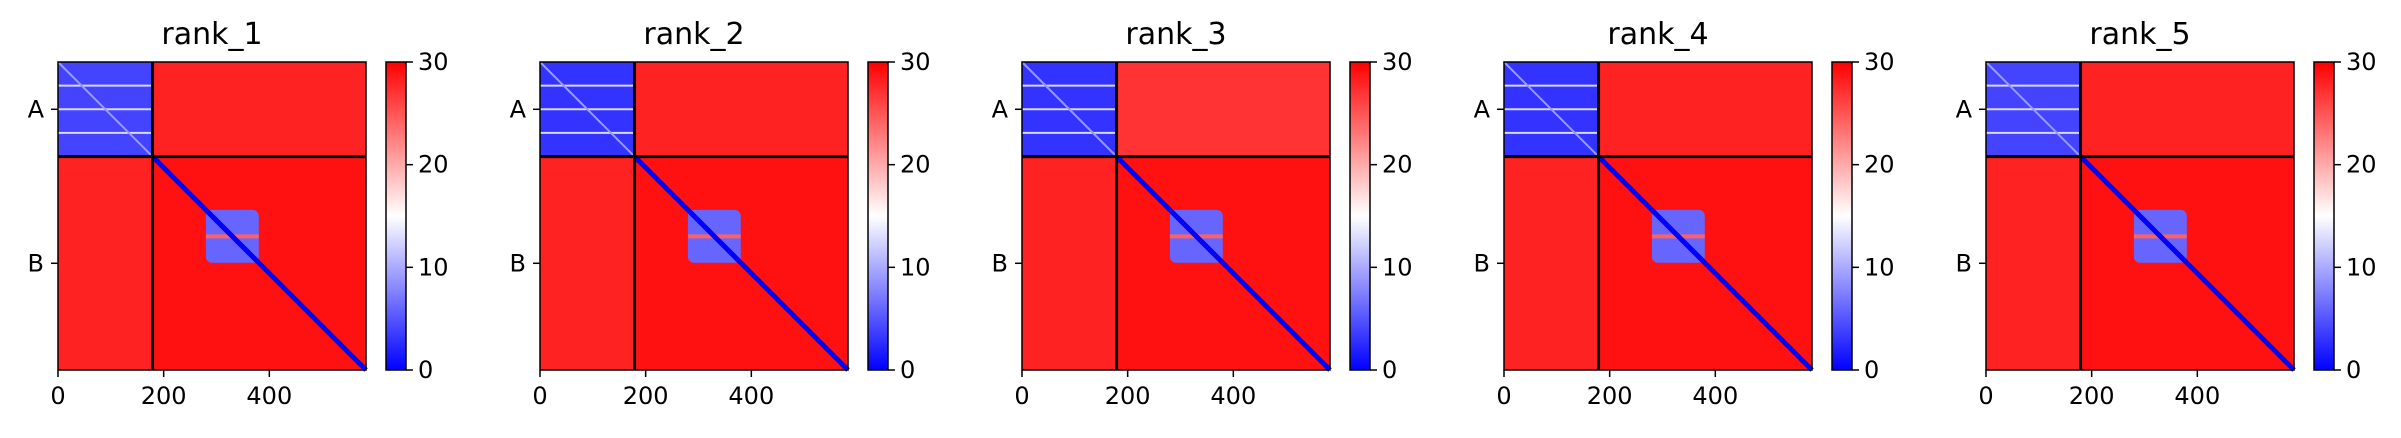 This screenshot has width=2401, height=438. I want to click on panel-title: rank_5, so click(2139, 34).